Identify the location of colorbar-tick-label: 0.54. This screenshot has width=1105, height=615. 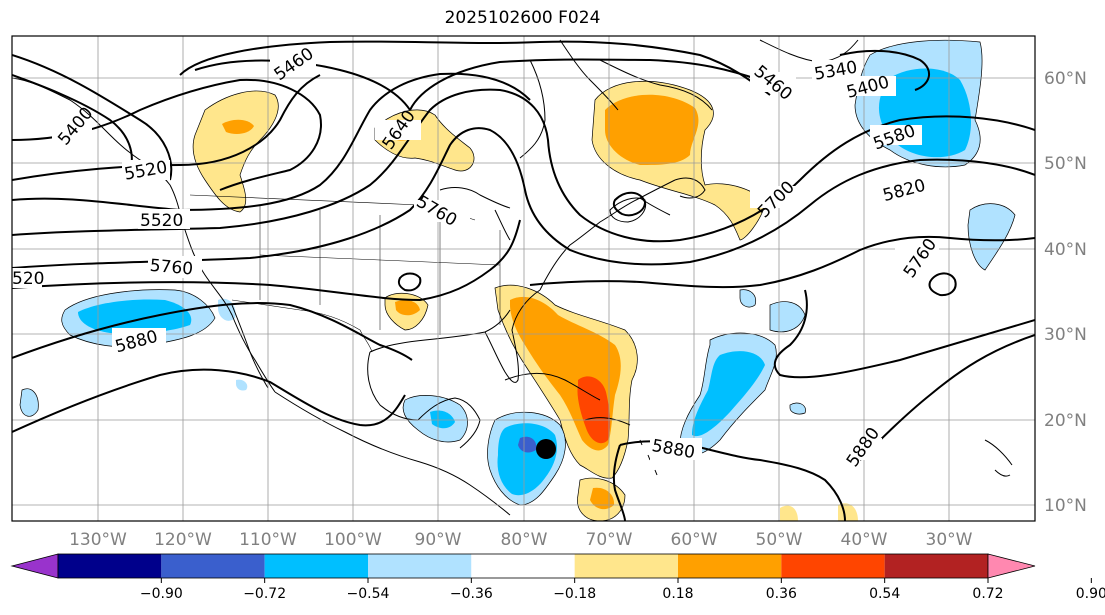
(884, 594).